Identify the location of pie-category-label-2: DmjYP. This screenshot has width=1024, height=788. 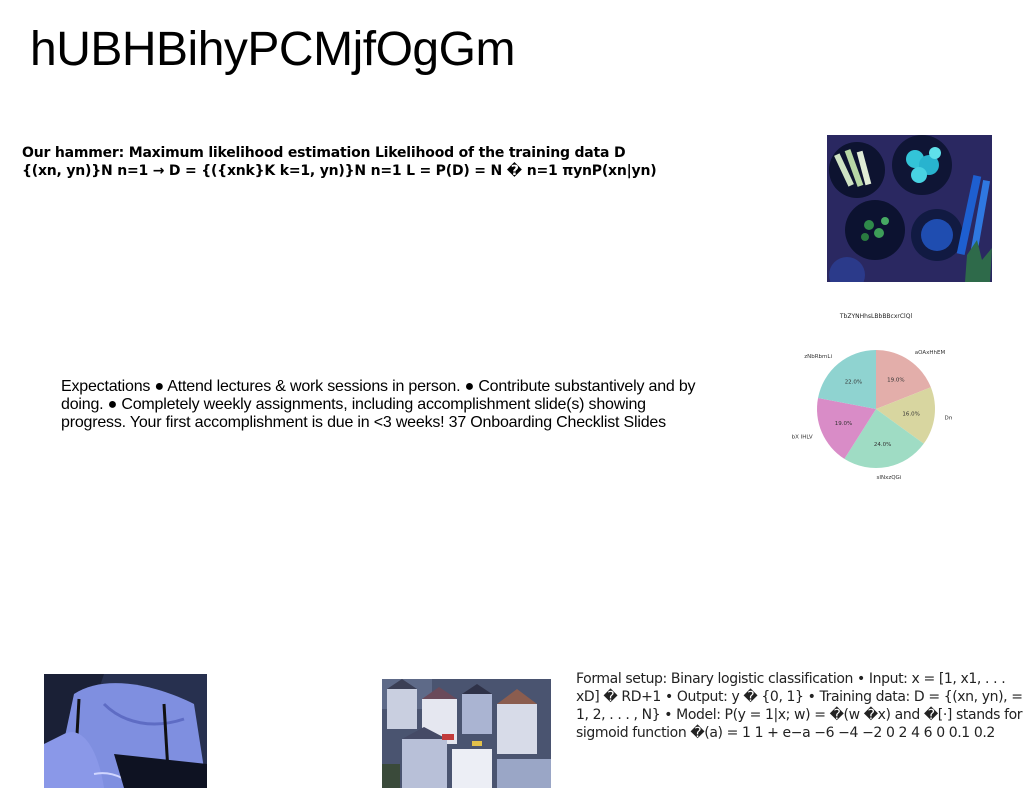
(948, 419).